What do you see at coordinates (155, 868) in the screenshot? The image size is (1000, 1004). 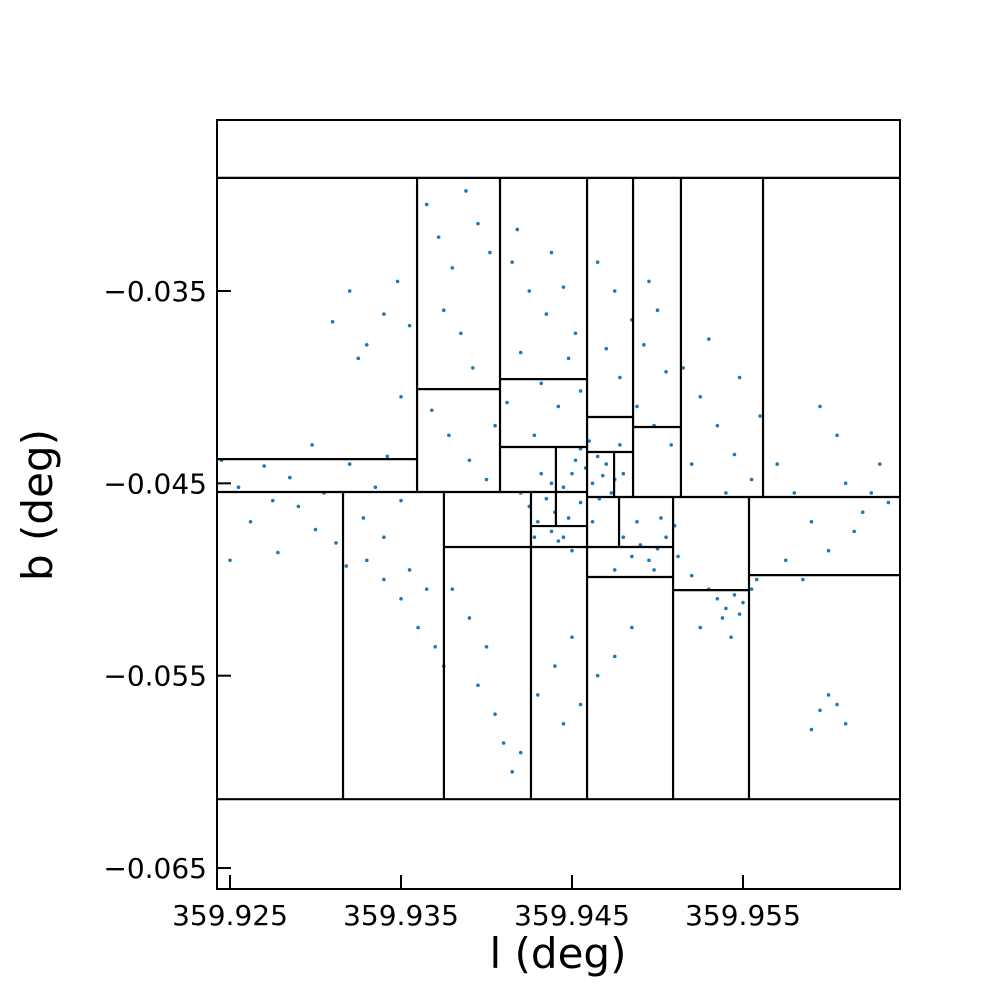 I see `y-tick-label: −0.065` at bounding box center [155, 868].